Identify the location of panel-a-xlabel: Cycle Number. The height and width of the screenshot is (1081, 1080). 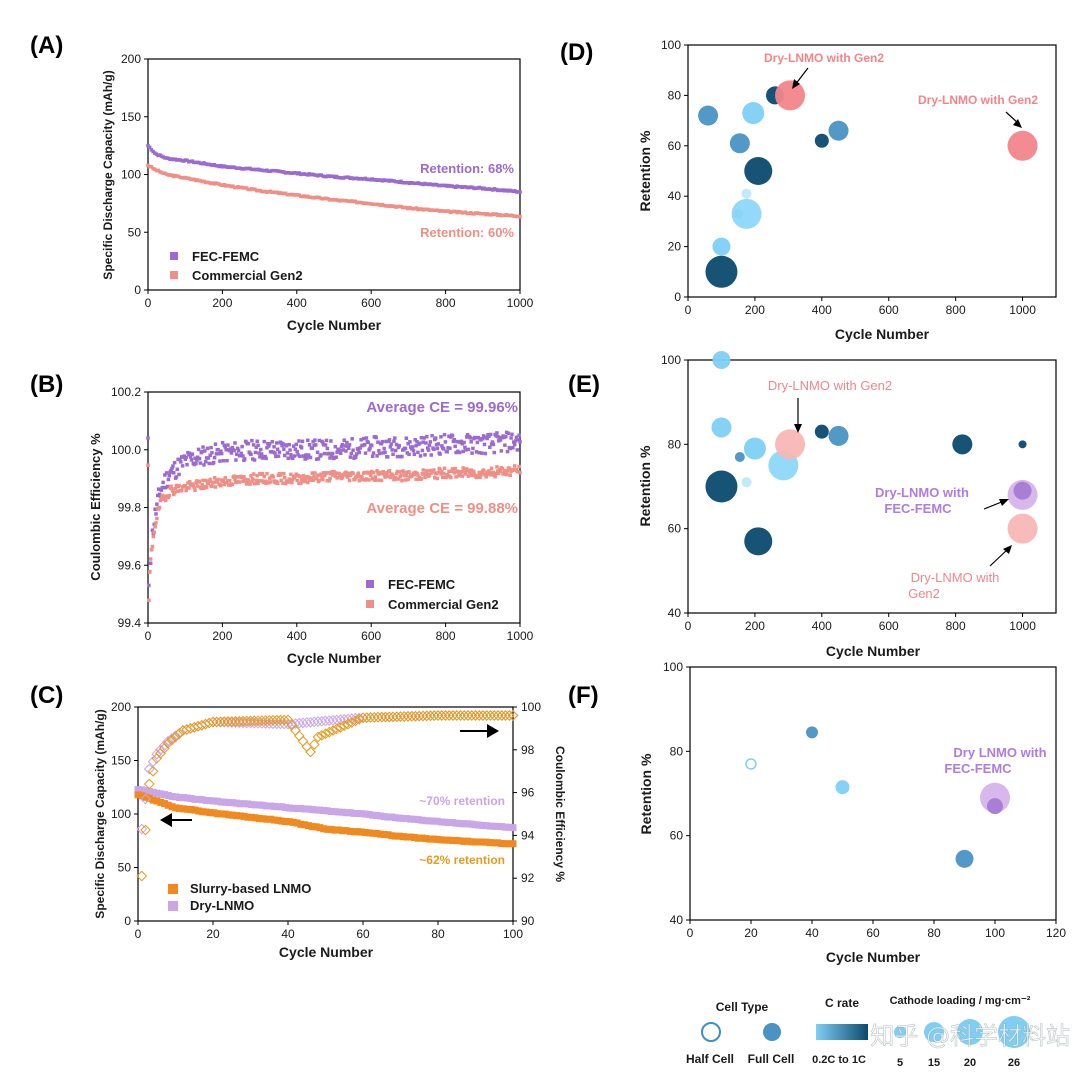
(334, 325).